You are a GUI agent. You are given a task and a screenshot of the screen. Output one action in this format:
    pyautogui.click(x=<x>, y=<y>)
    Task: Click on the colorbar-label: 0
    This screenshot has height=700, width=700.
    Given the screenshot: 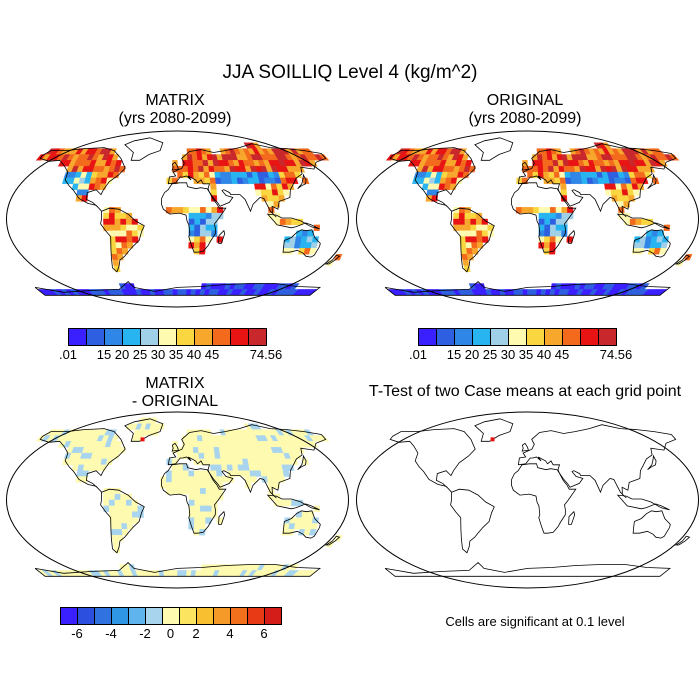 What is the action you would take?
    pyautogui.click(x=170, y=633)
    